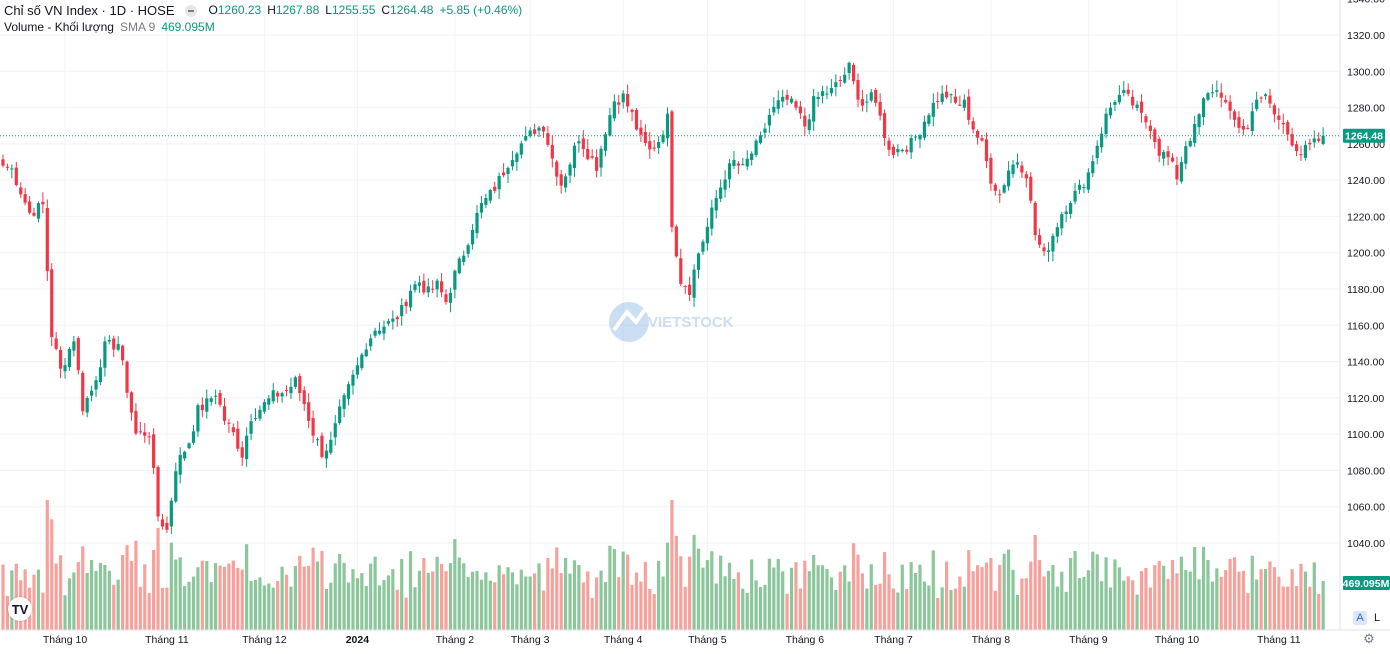 Image resolution: width=1390 pixels, height=654 pixels. What do you see at coordinates (190, 10) in the screenshot?
I see `collapse-icon` at bounding box center [190, 10].